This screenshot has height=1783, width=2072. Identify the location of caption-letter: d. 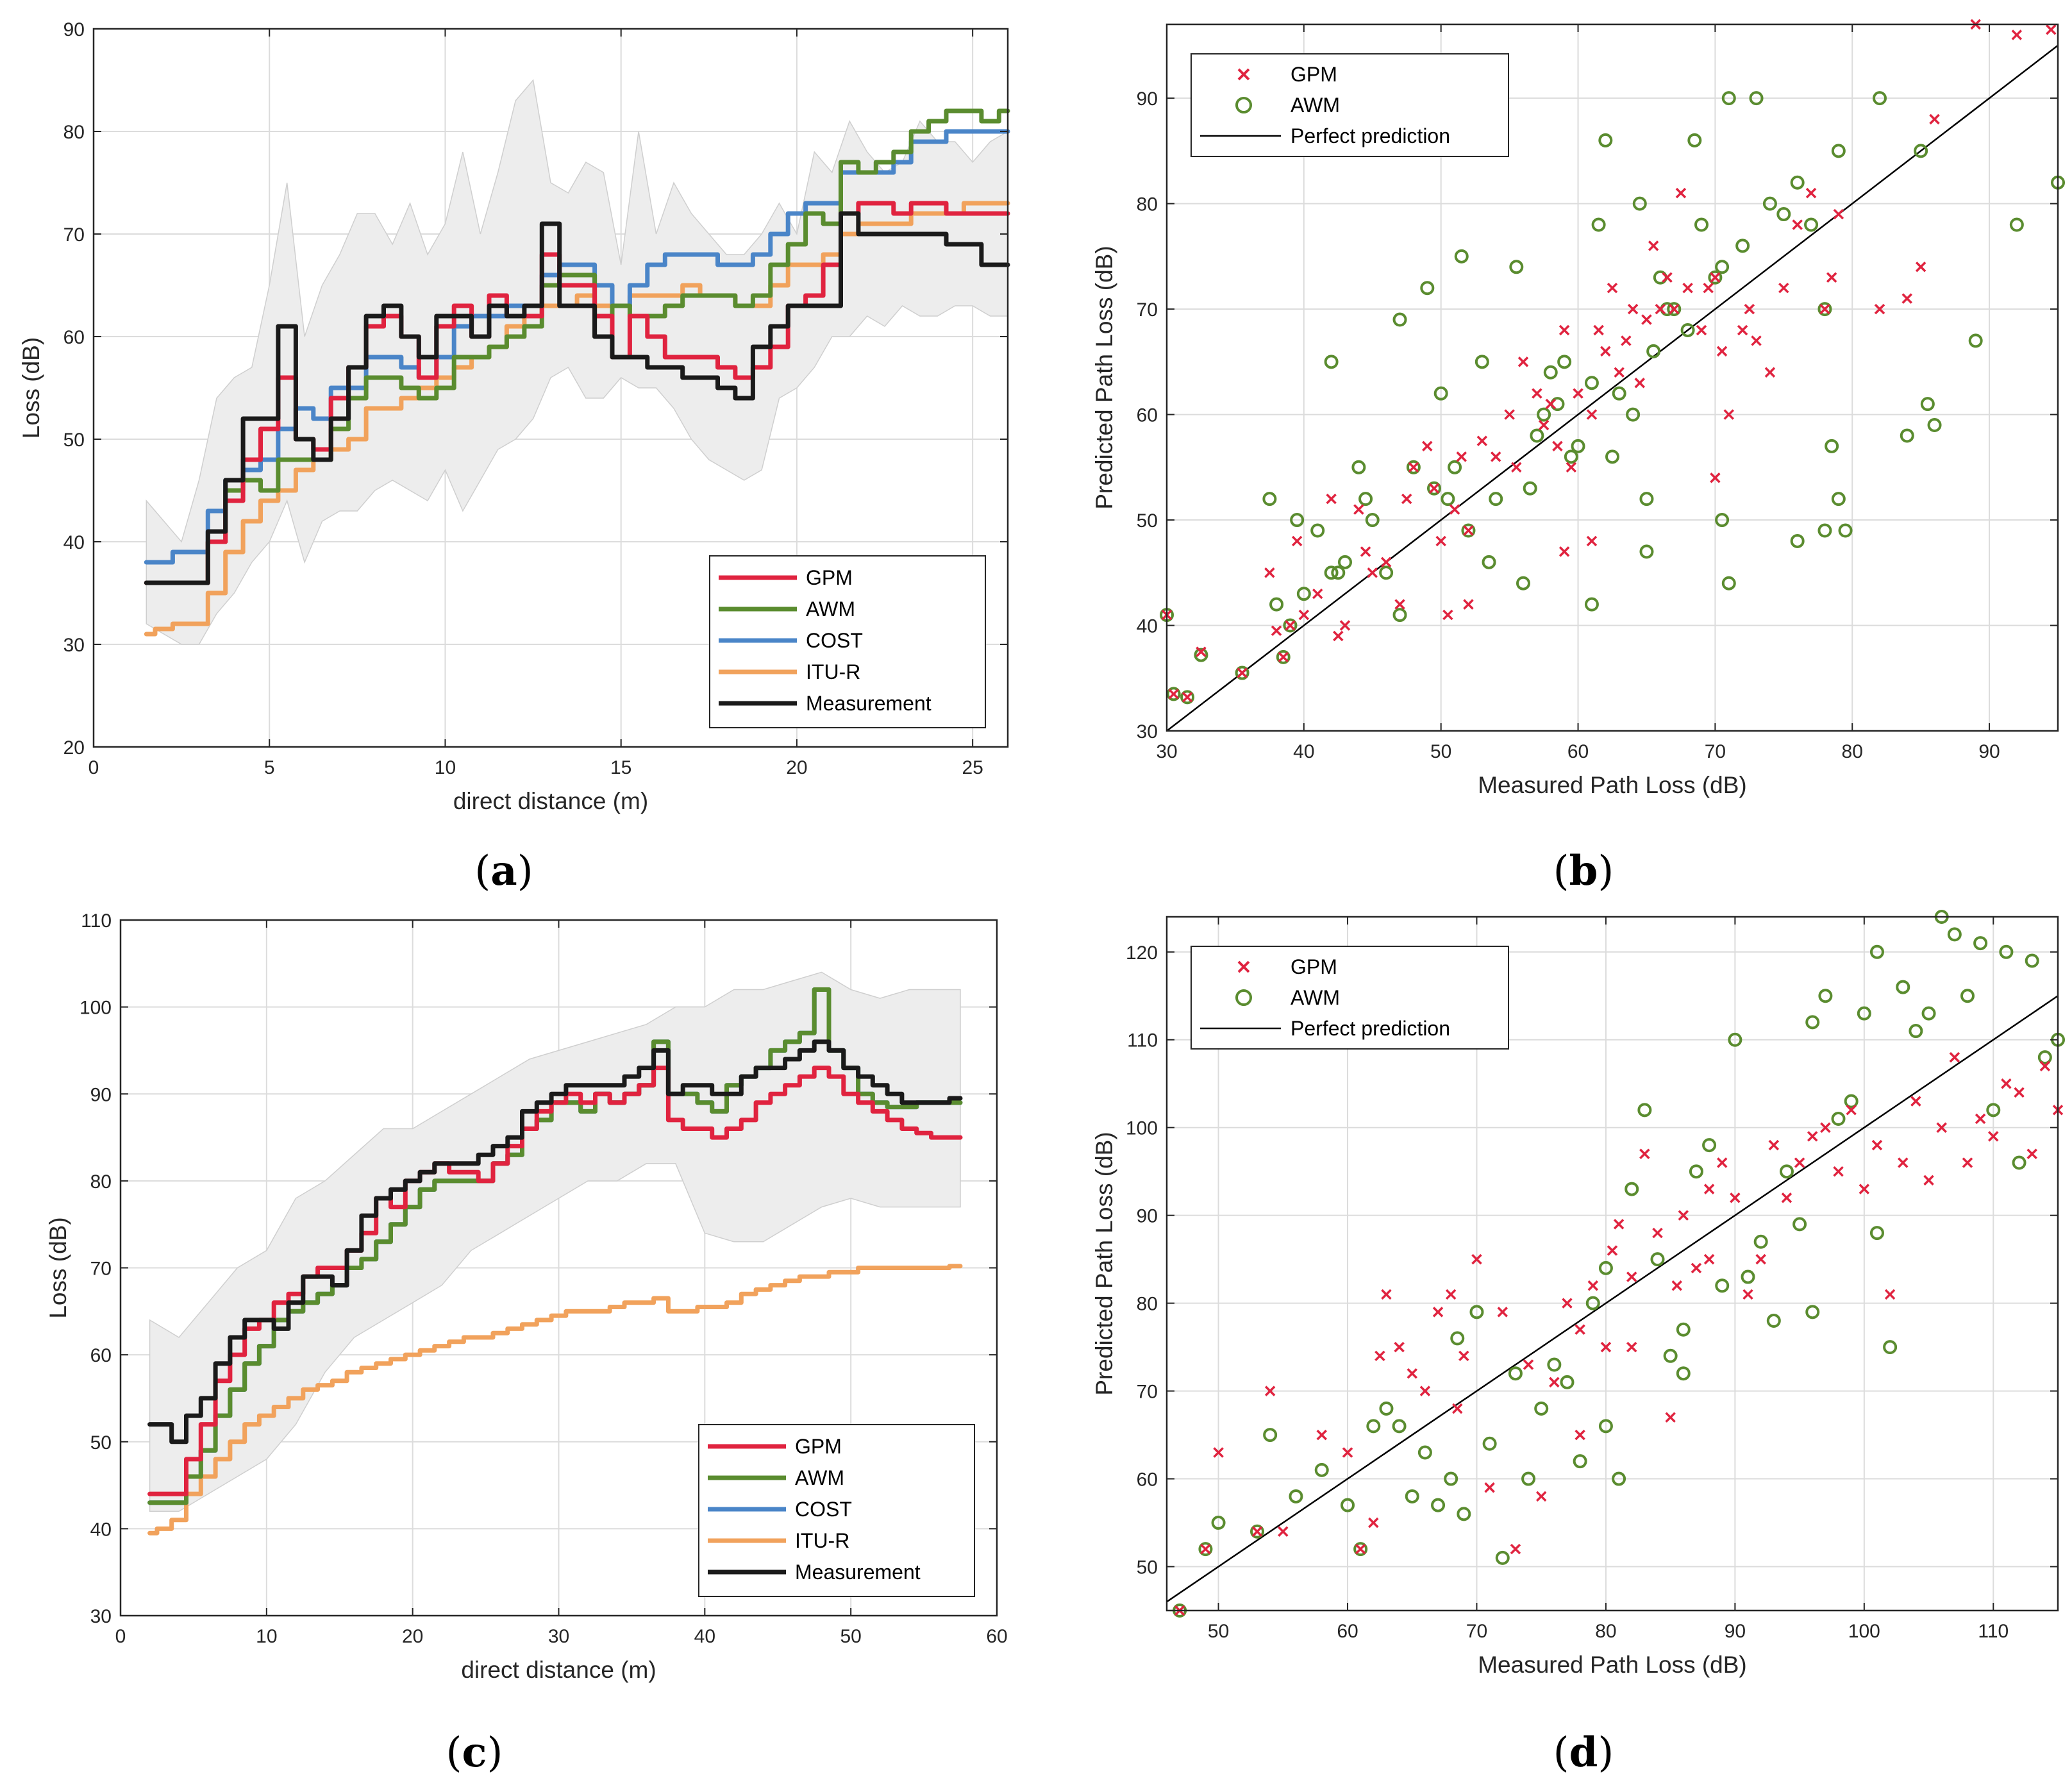
(1583, 1753).